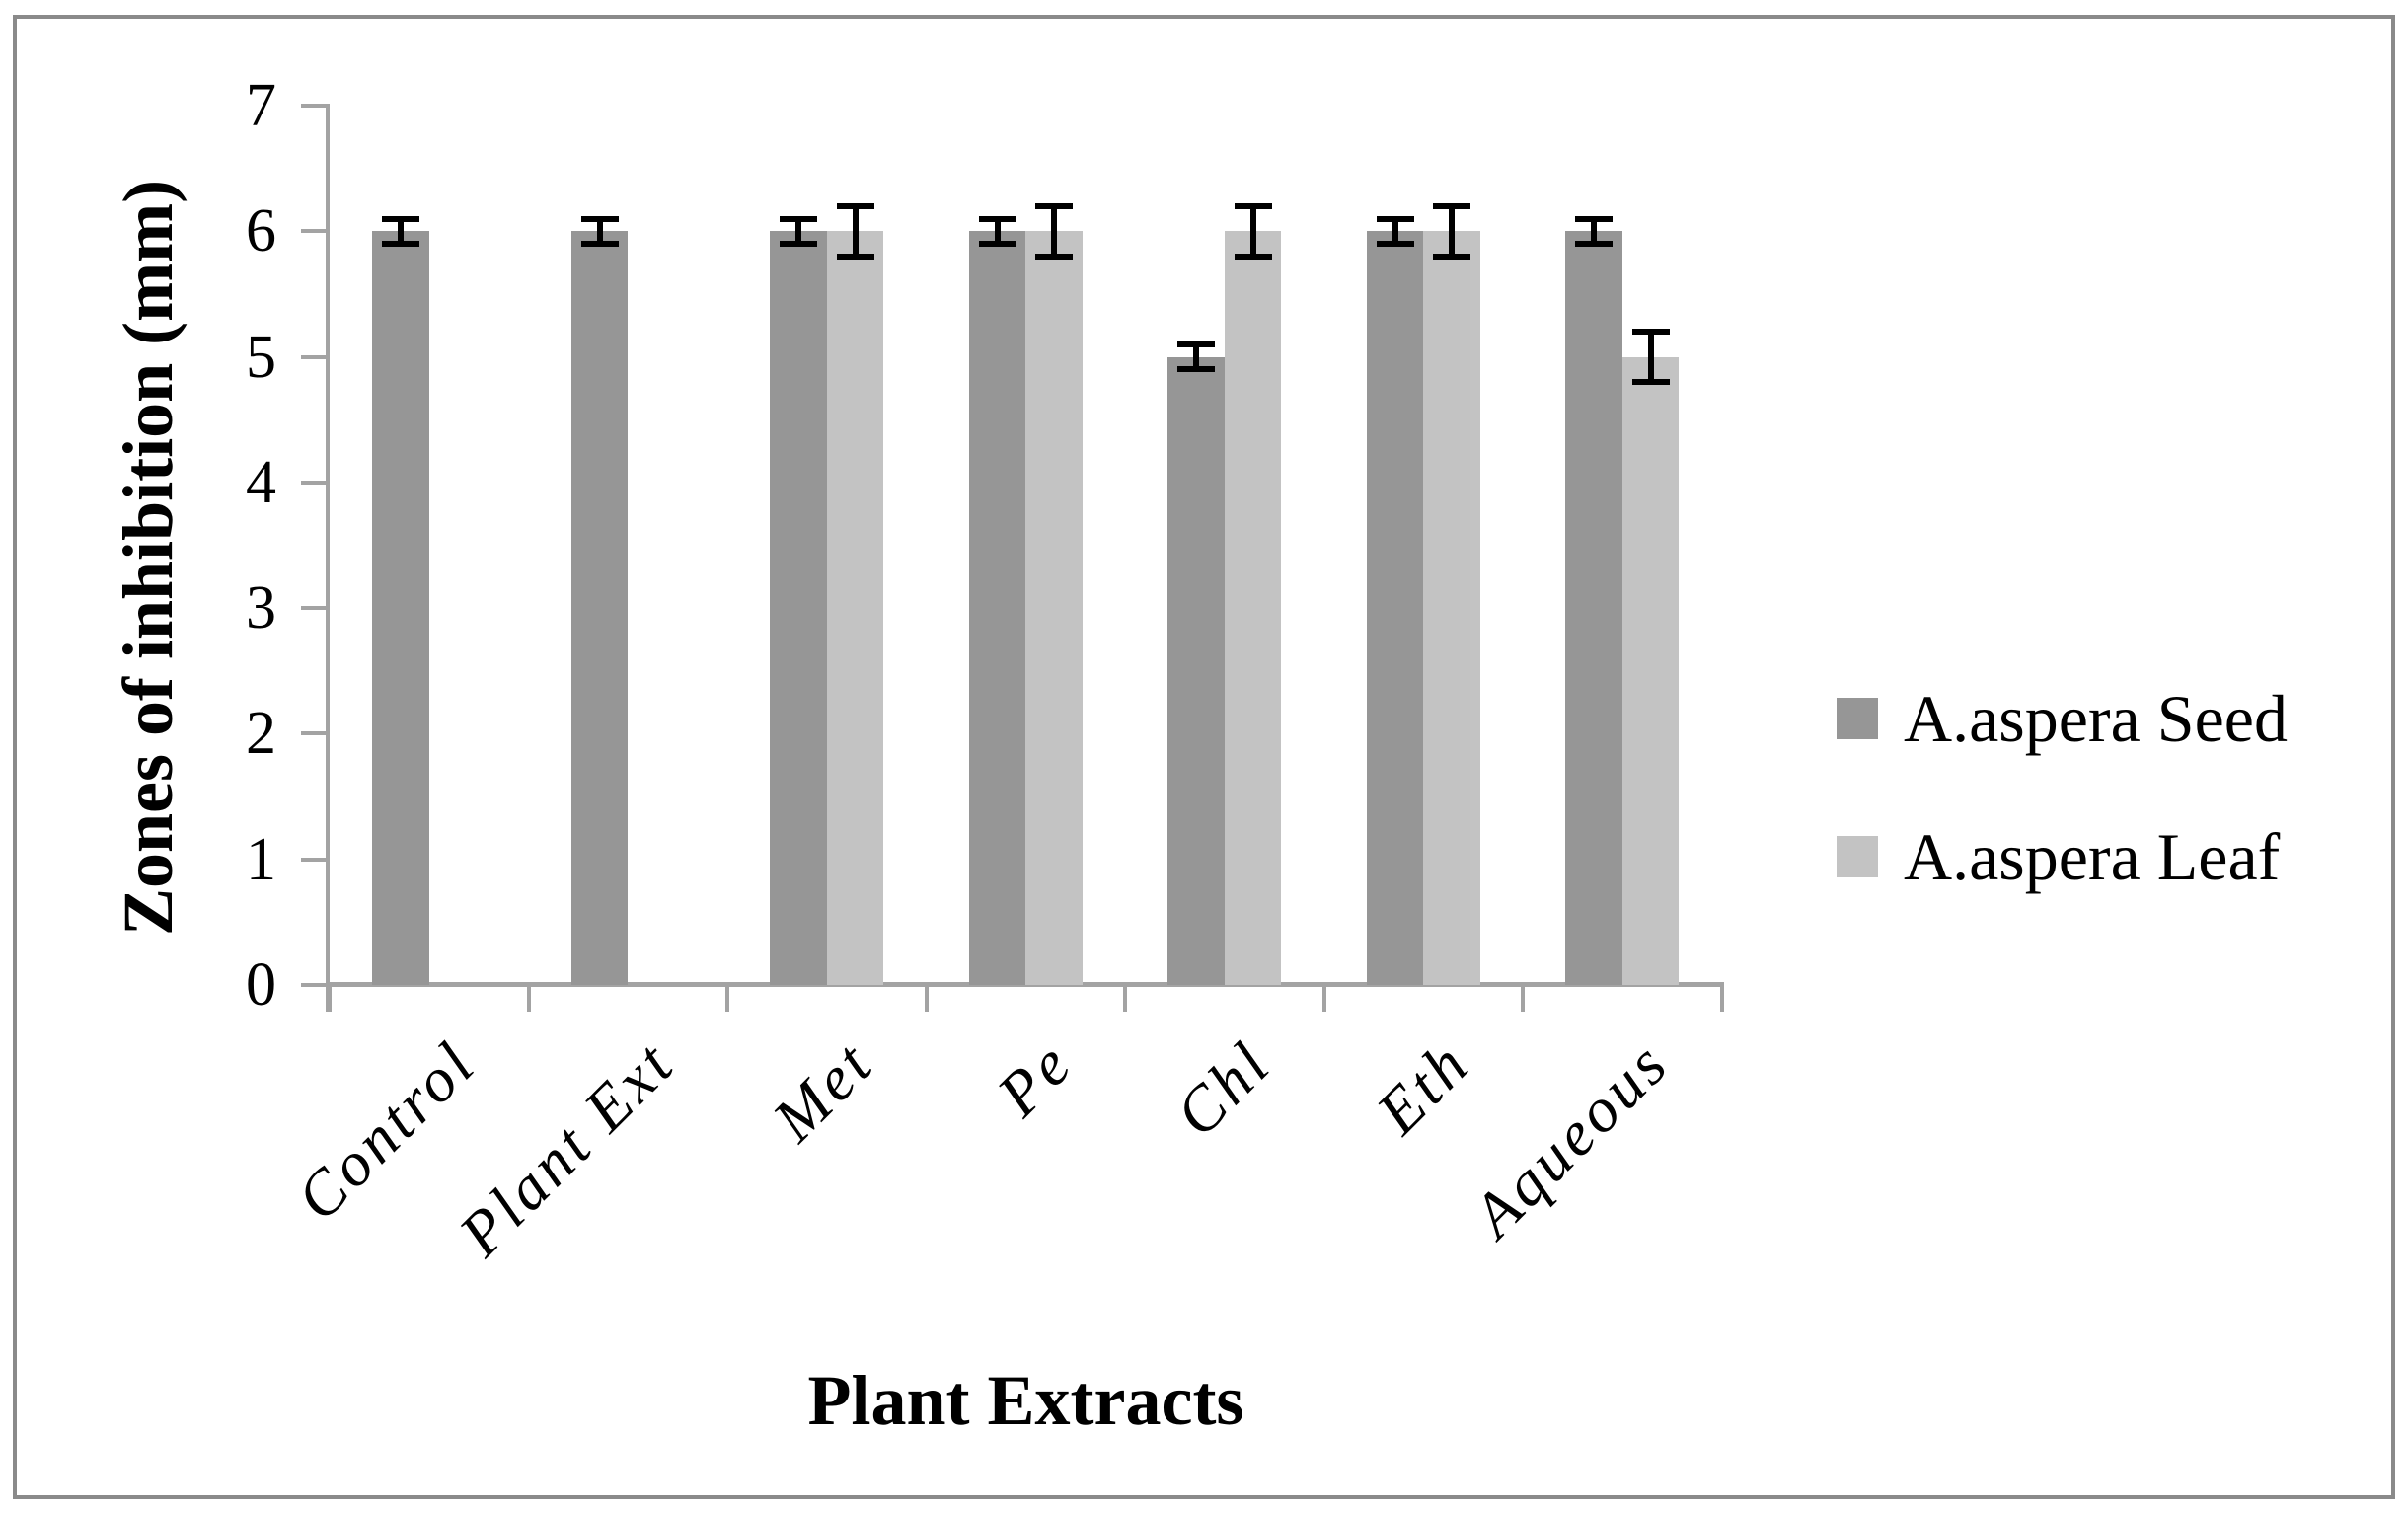  What do you see at coordinates (1858, 718) in the screenshot?
I see `legend-swatch-a-aspera-seed` at bounding box center [1858, 718].